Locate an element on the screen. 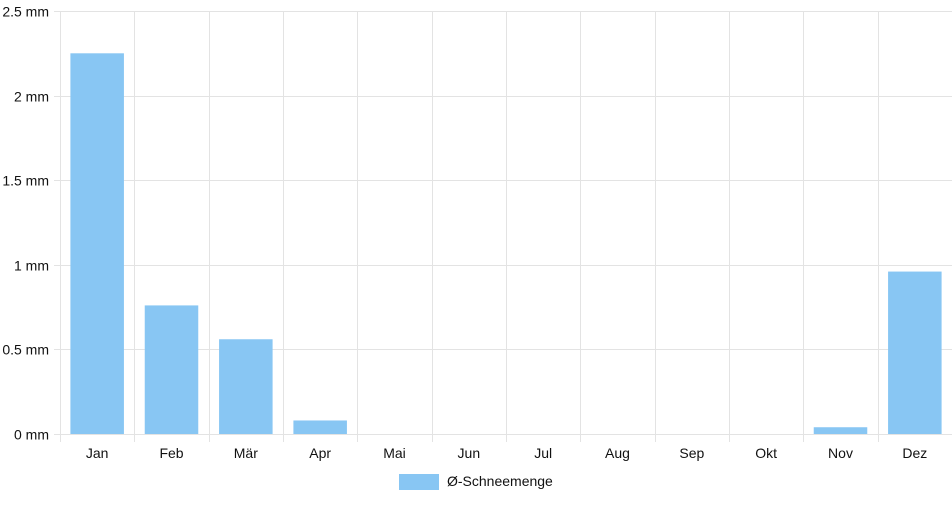 This screenshot has width=952, height=505. bar-Nov is located at coordinates (840, 430).